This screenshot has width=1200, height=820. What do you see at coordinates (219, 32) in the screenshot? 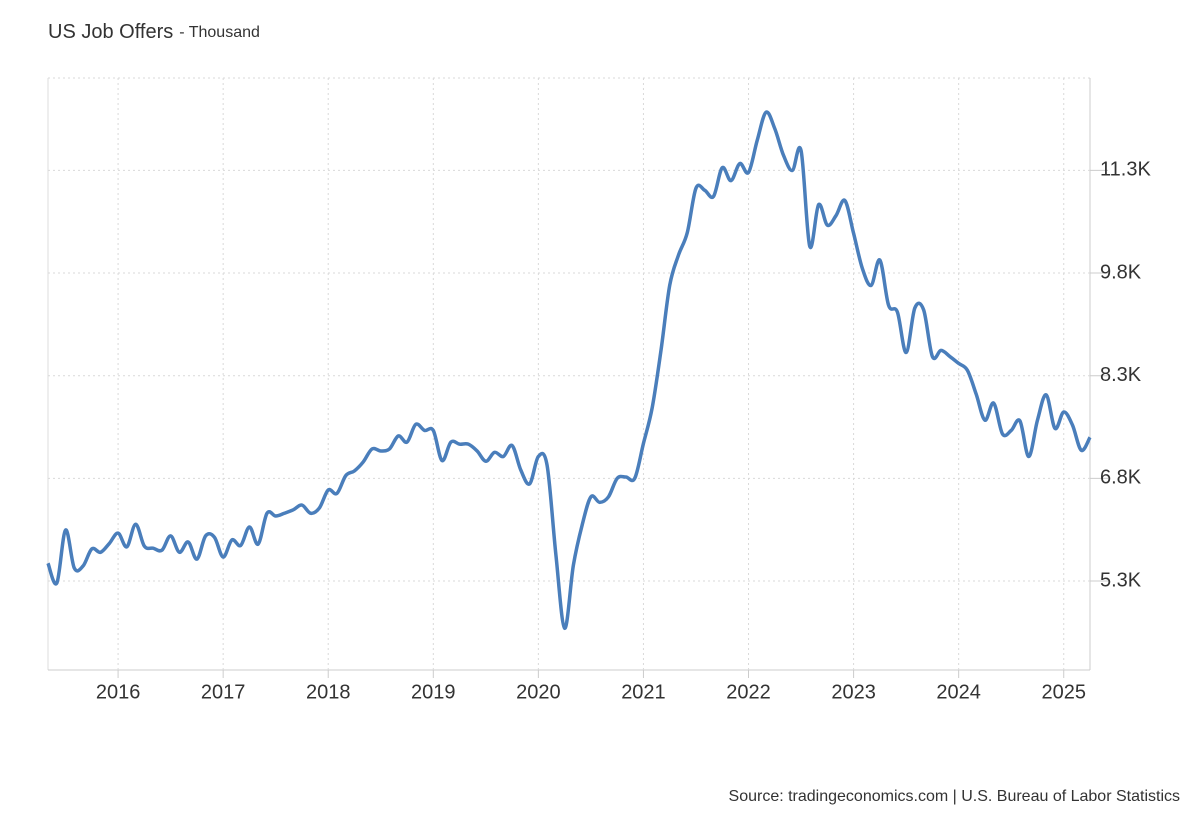
I see `chart-subtitle: - Thousand` at bounding box center [219, 32].